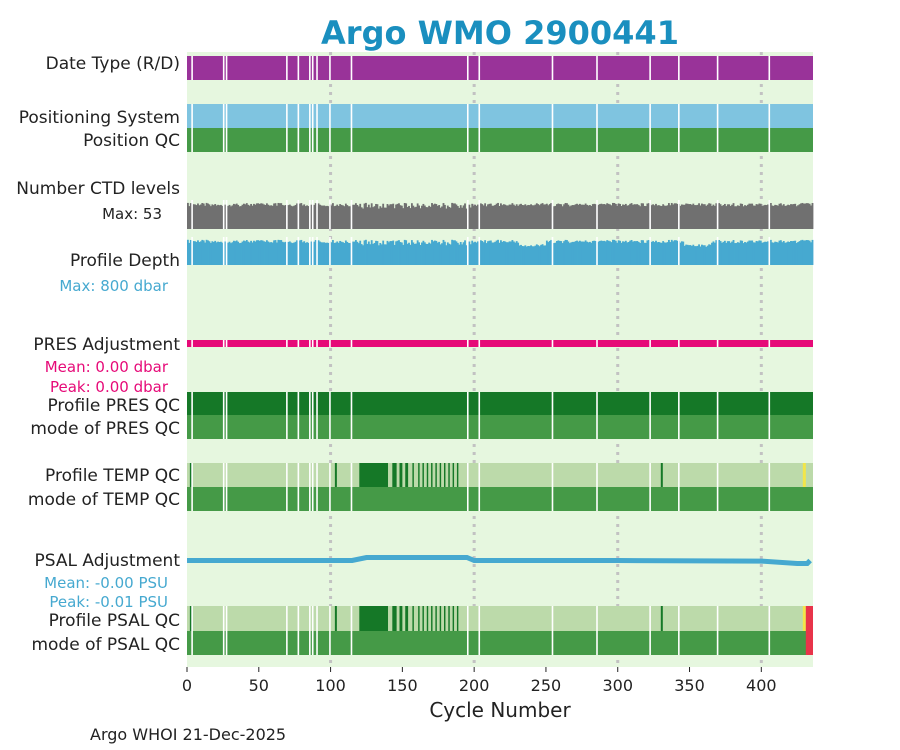  Describe the element at coordinates (106, 345) in the screenshot. I see `label-pres-adjustment: PRES Adjustment` at that location.